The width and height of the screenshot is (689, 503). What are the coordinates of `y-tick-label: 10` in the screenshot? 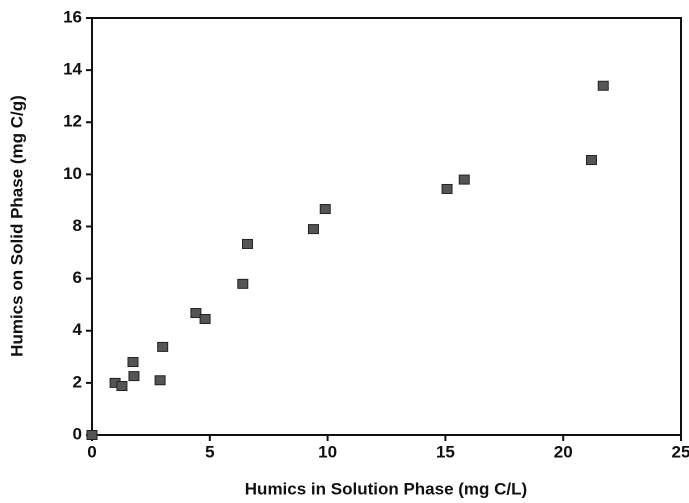 It's located at (72, 173).